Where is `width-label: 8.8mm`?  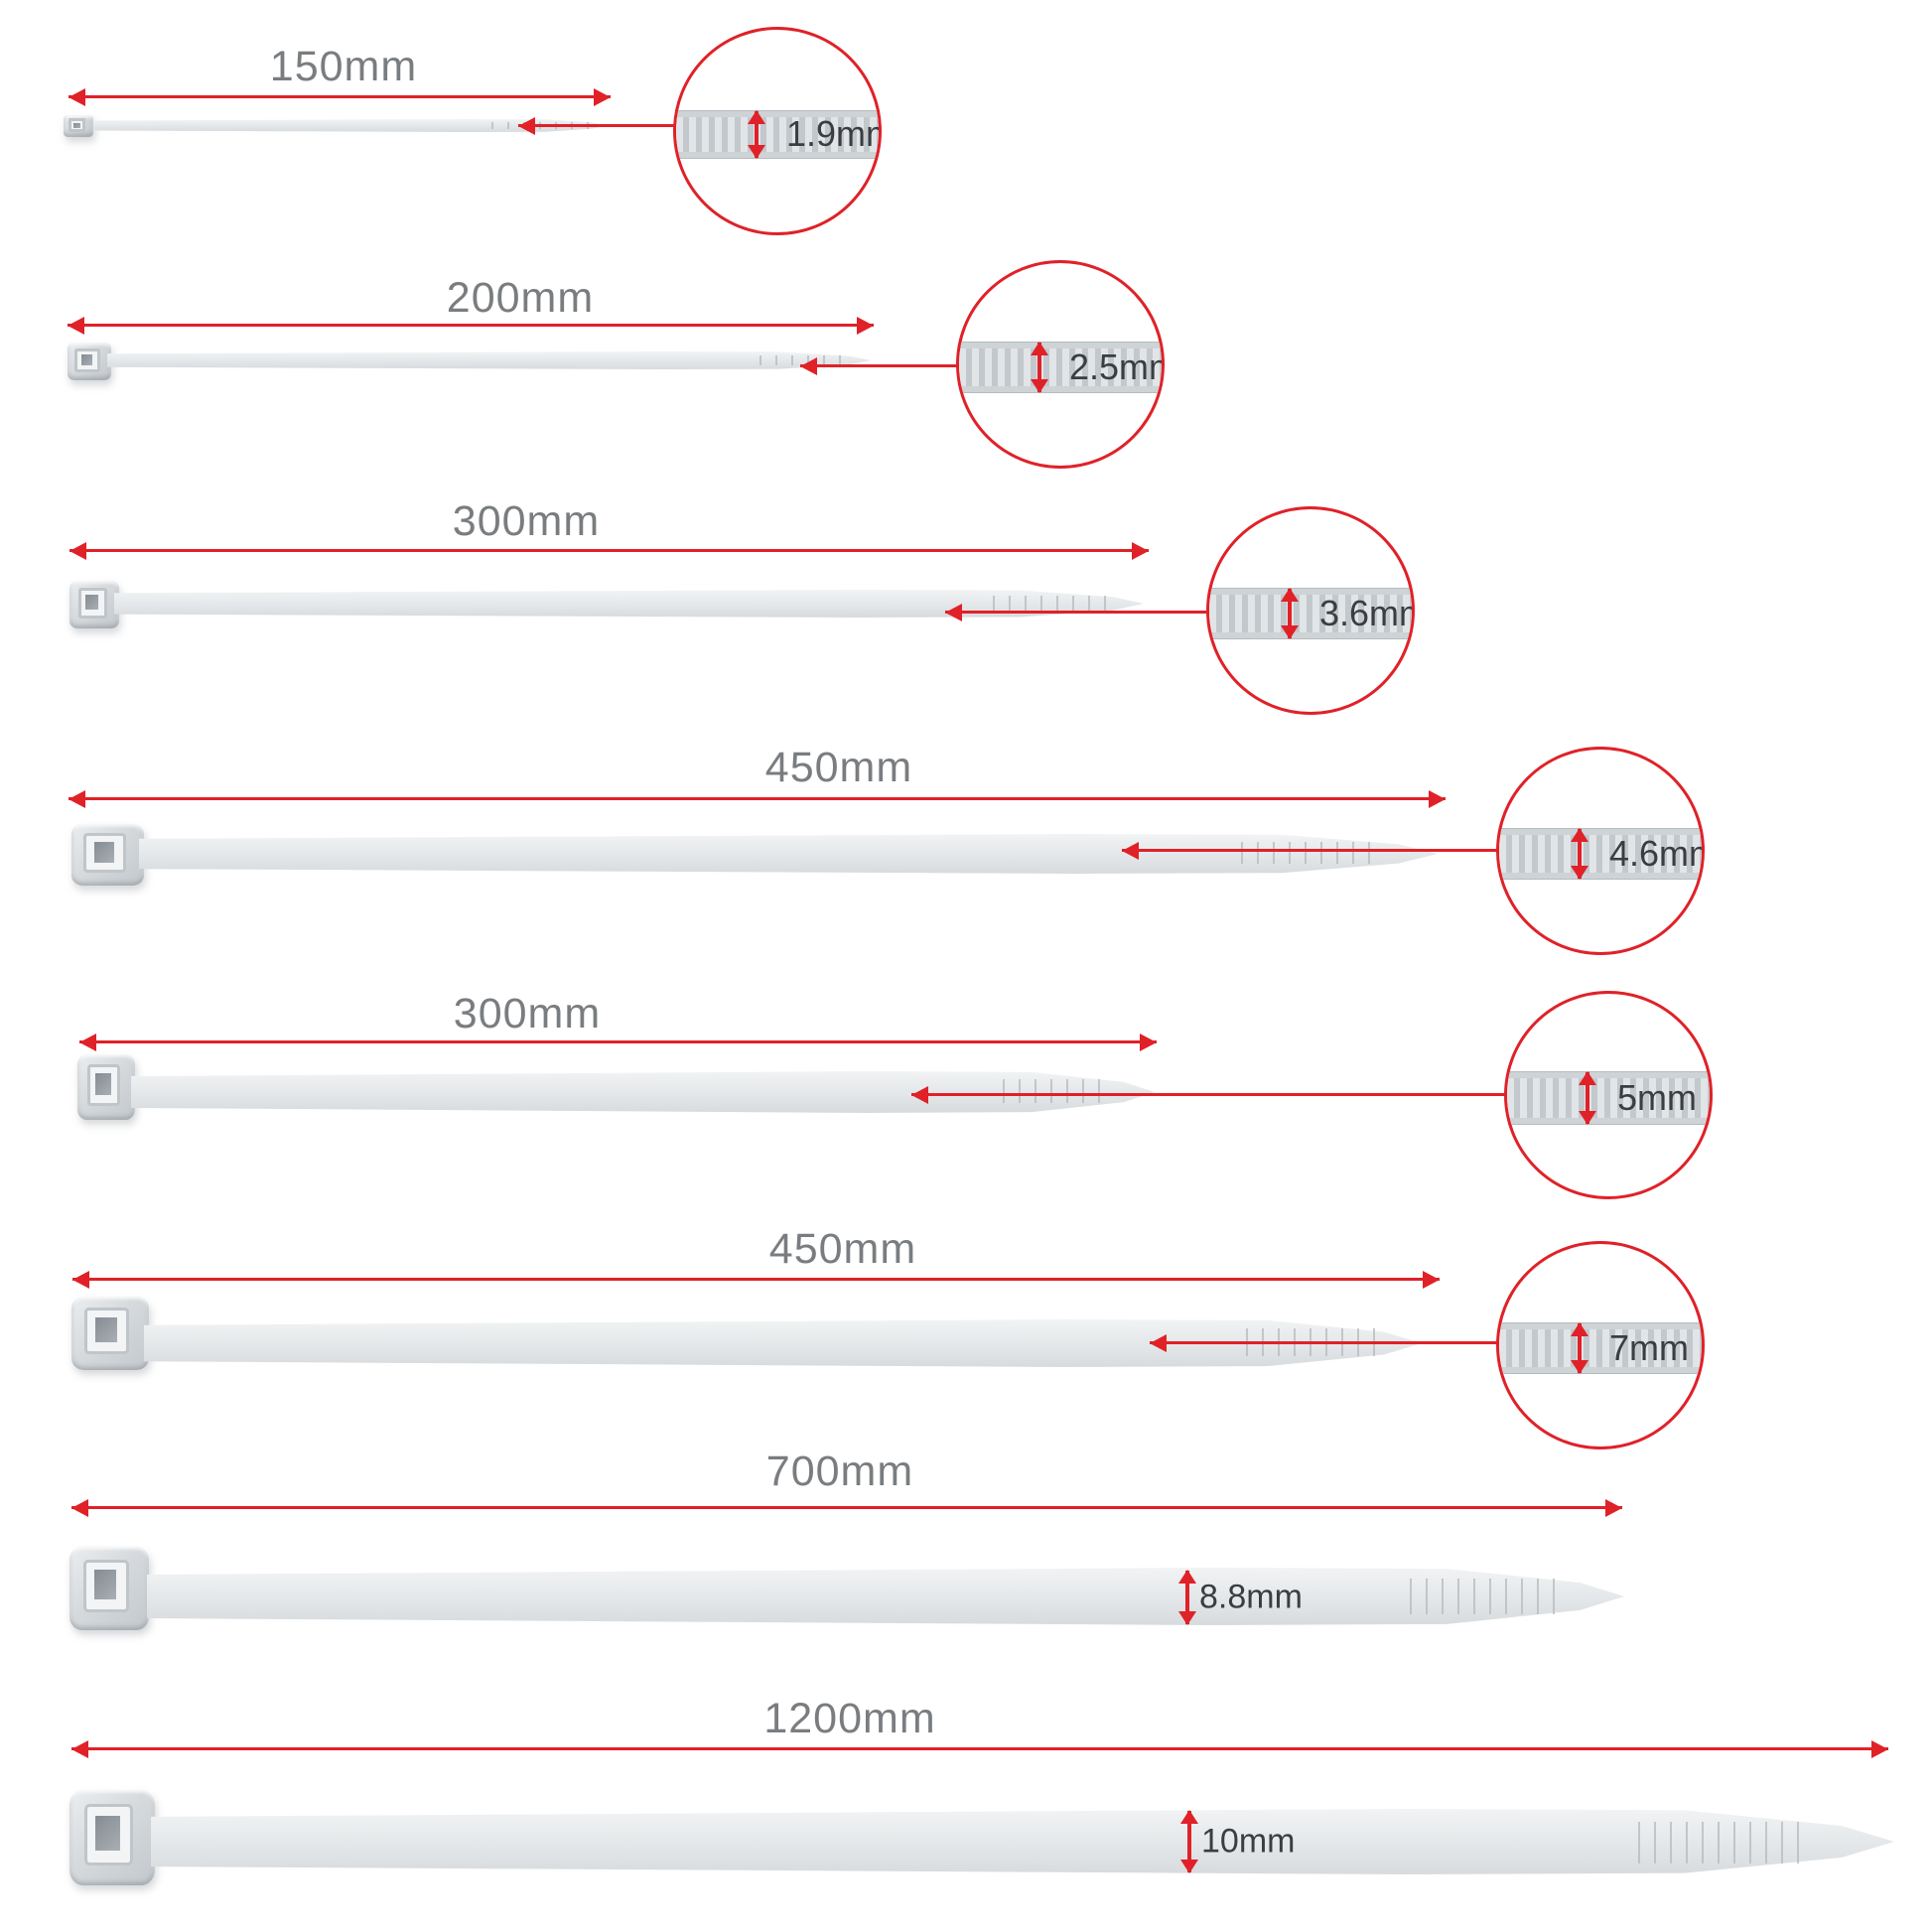 width-label: 8.8mm is located at coordinates (1251, 1597).